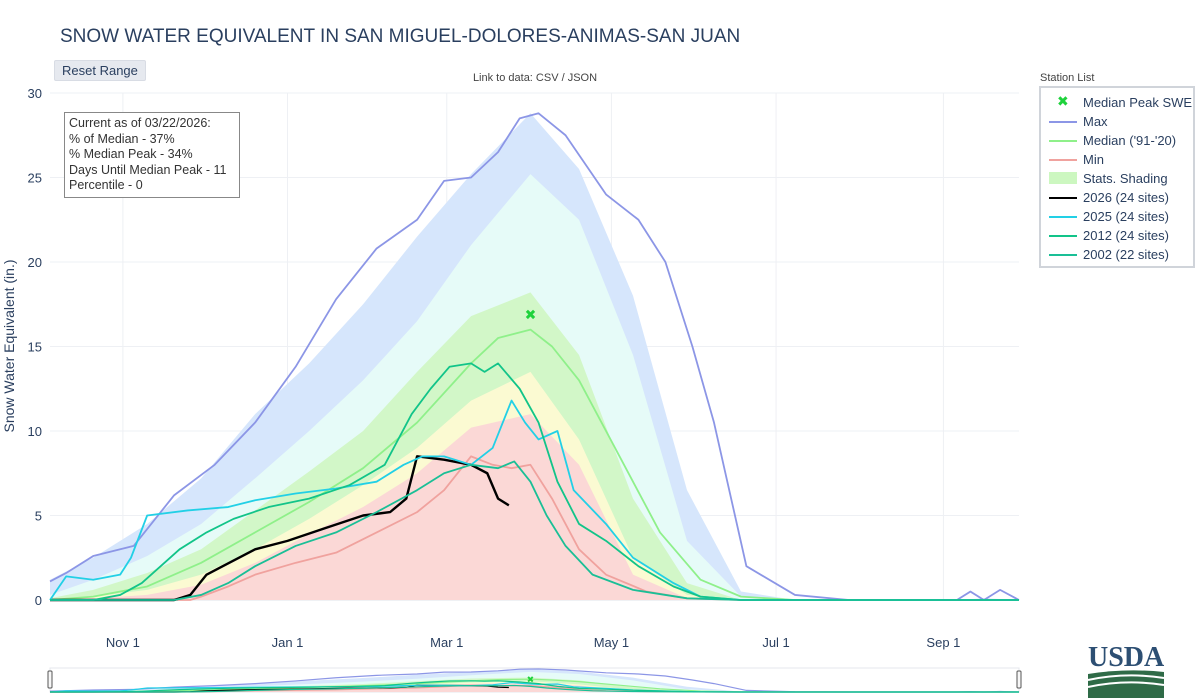 The image size is (1200, 700). I want to click on x-tick-label: Sep 1, so click(943, 642).